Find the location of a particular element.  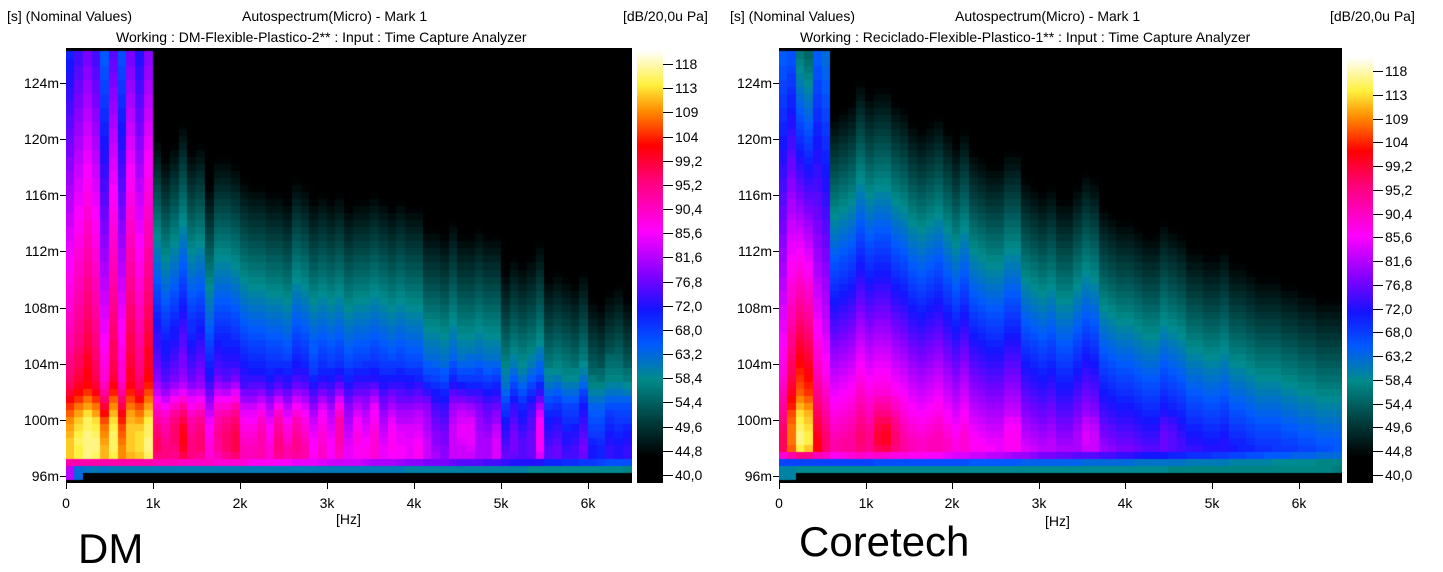

colorbar-tick-label: 113 is located at coordinates (686, 88).